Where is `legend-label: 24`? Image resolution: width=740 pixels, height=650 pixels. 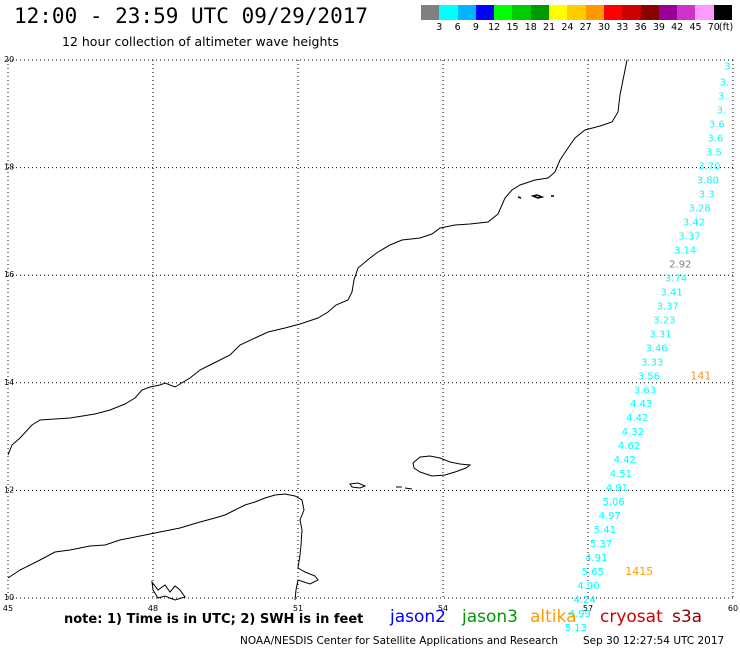 legend-label: 24 is located at coordinates (567, 27).